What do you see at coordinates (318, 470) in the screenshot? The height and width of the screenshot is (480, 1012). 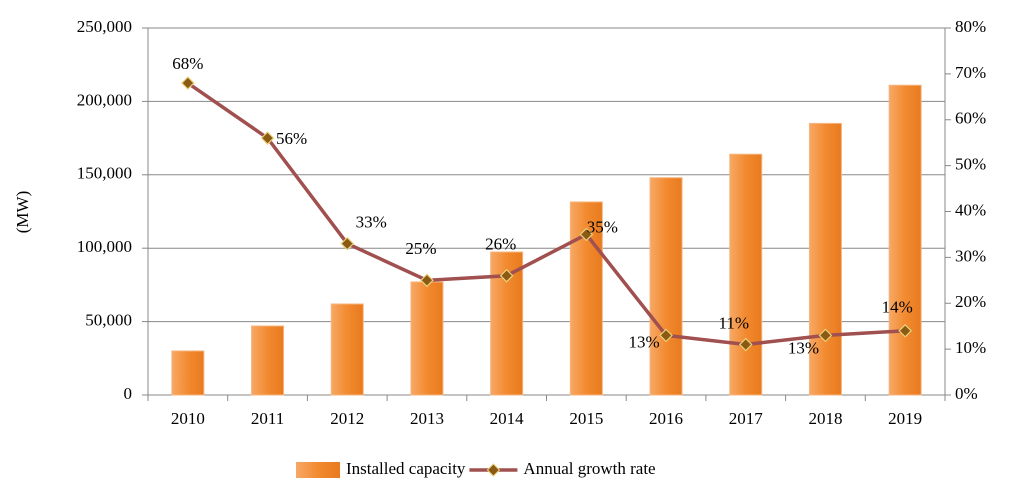 I see `legend-swatch` at bounding box center [318, 470].